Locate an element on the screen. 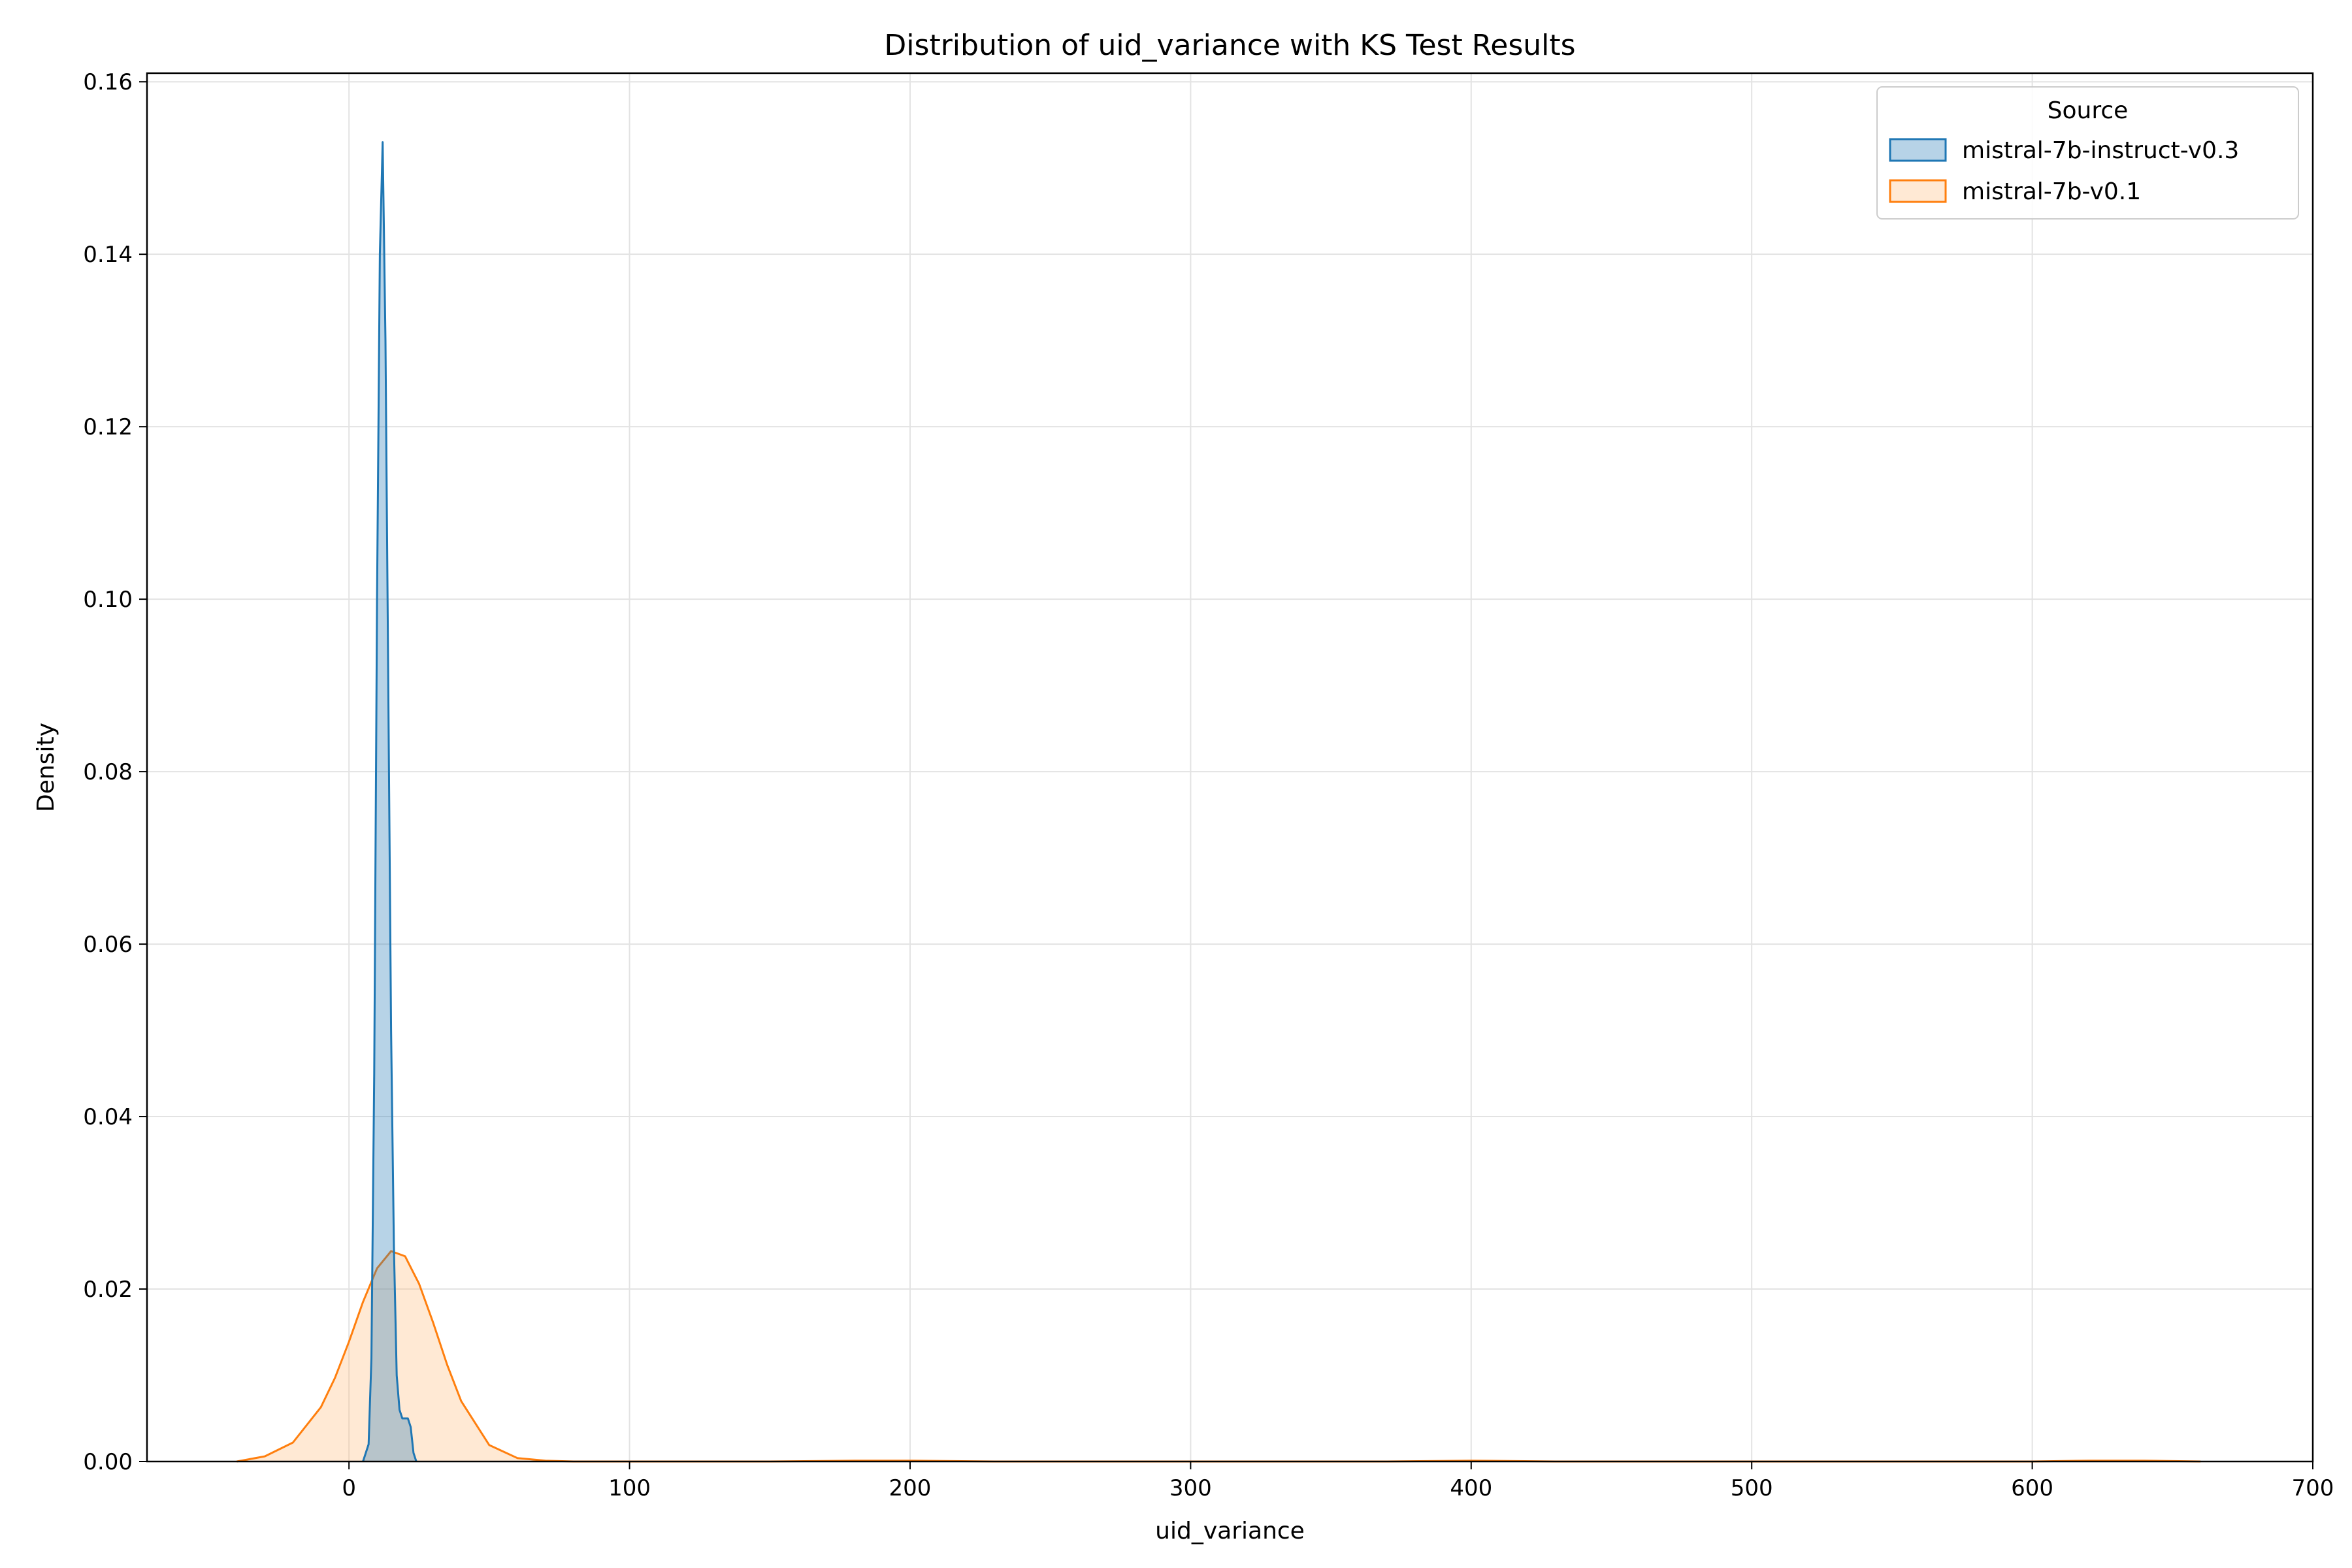 This screenshot has width=2352, height=1568. x-tick-label: 700 is located at coordinates (2313, 1488).